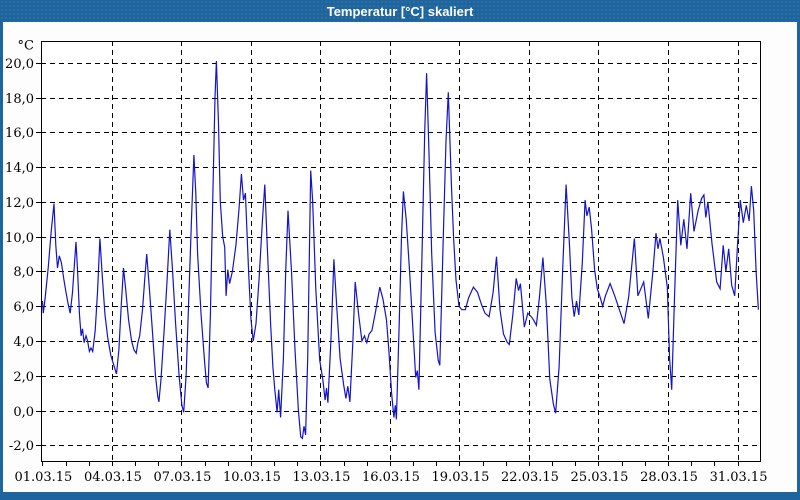 The image size is (800, 500). I want to click on y-tick-label: 2,0, so click(23, 377).